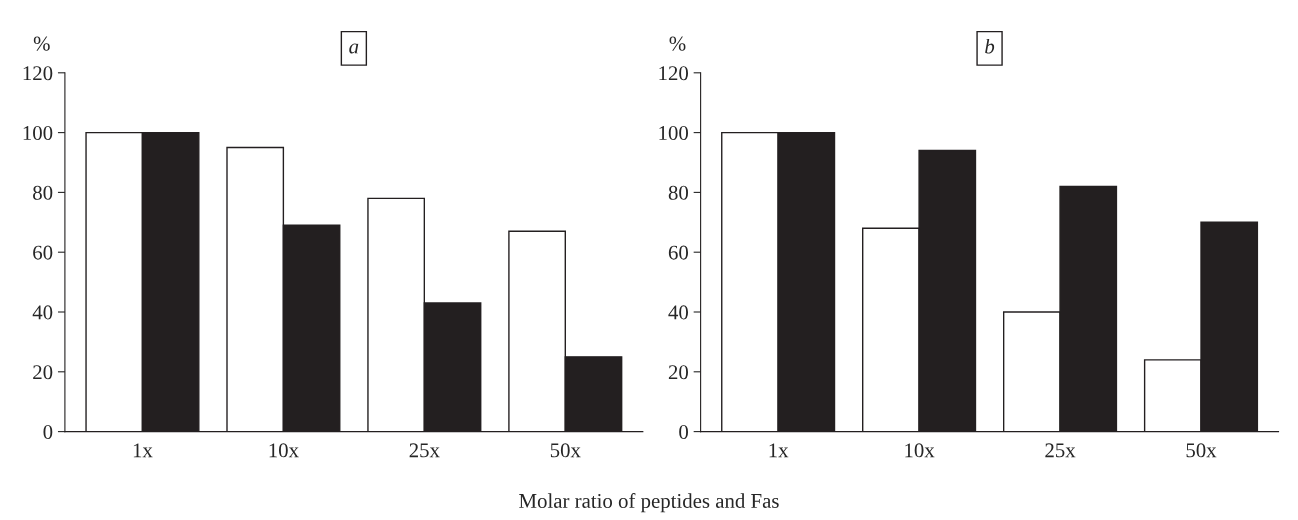 The width and height of the screenshot is (1298, 520). Describe the element at coordinates (354, 48) in the screenshot. I see `chart-title: a` at that location.